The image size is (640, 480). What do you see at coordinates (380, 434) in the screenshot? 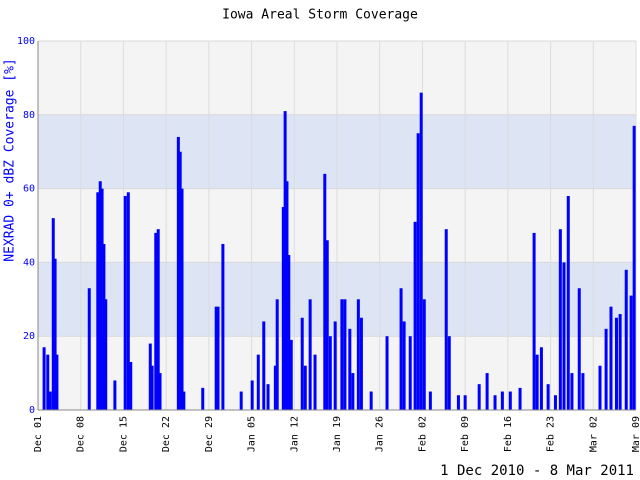
I see `x-tick-label: Jan 26` at bounding box center [380, 434].